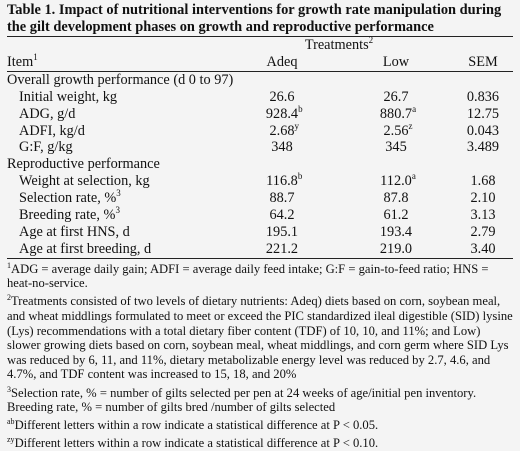 This screenshot has width=520, height=451. Describe the element at coordinates (260, 79) in the screenshot. I see `section-row: Overall growth performance (d 0 to 97)` at that location.